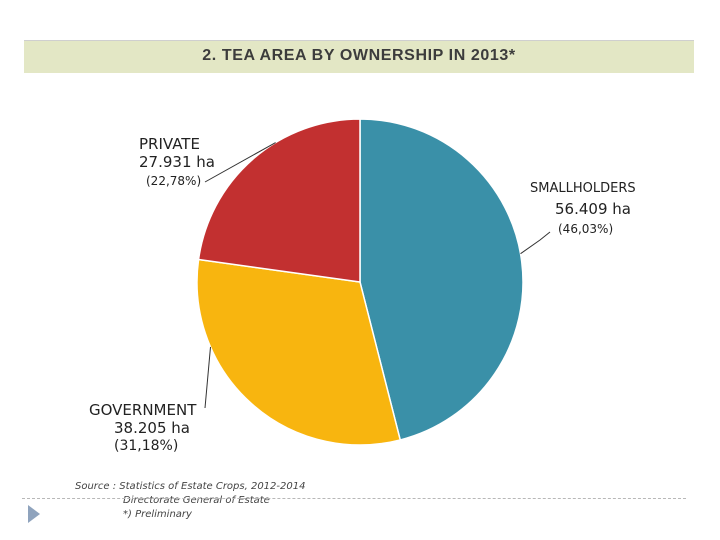  I want to click on leader-line-government, so click(207, 377).